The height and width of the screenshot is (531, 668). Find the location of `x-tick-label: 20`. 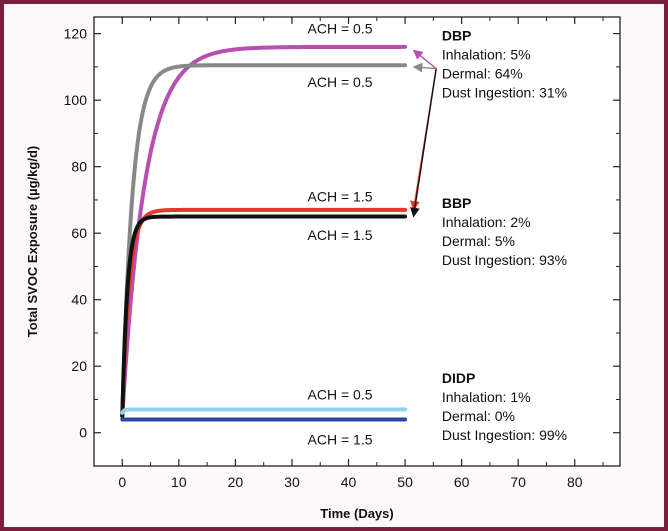

x-tick-label: 20 is located at coordinates (236, 482).